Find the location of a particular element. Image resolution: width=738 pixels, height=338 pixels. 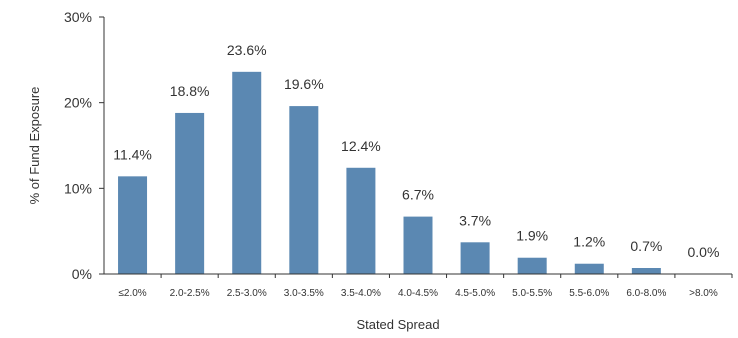

x-tick-label: 4.0-4.5% is located at coordinates (418, 293).